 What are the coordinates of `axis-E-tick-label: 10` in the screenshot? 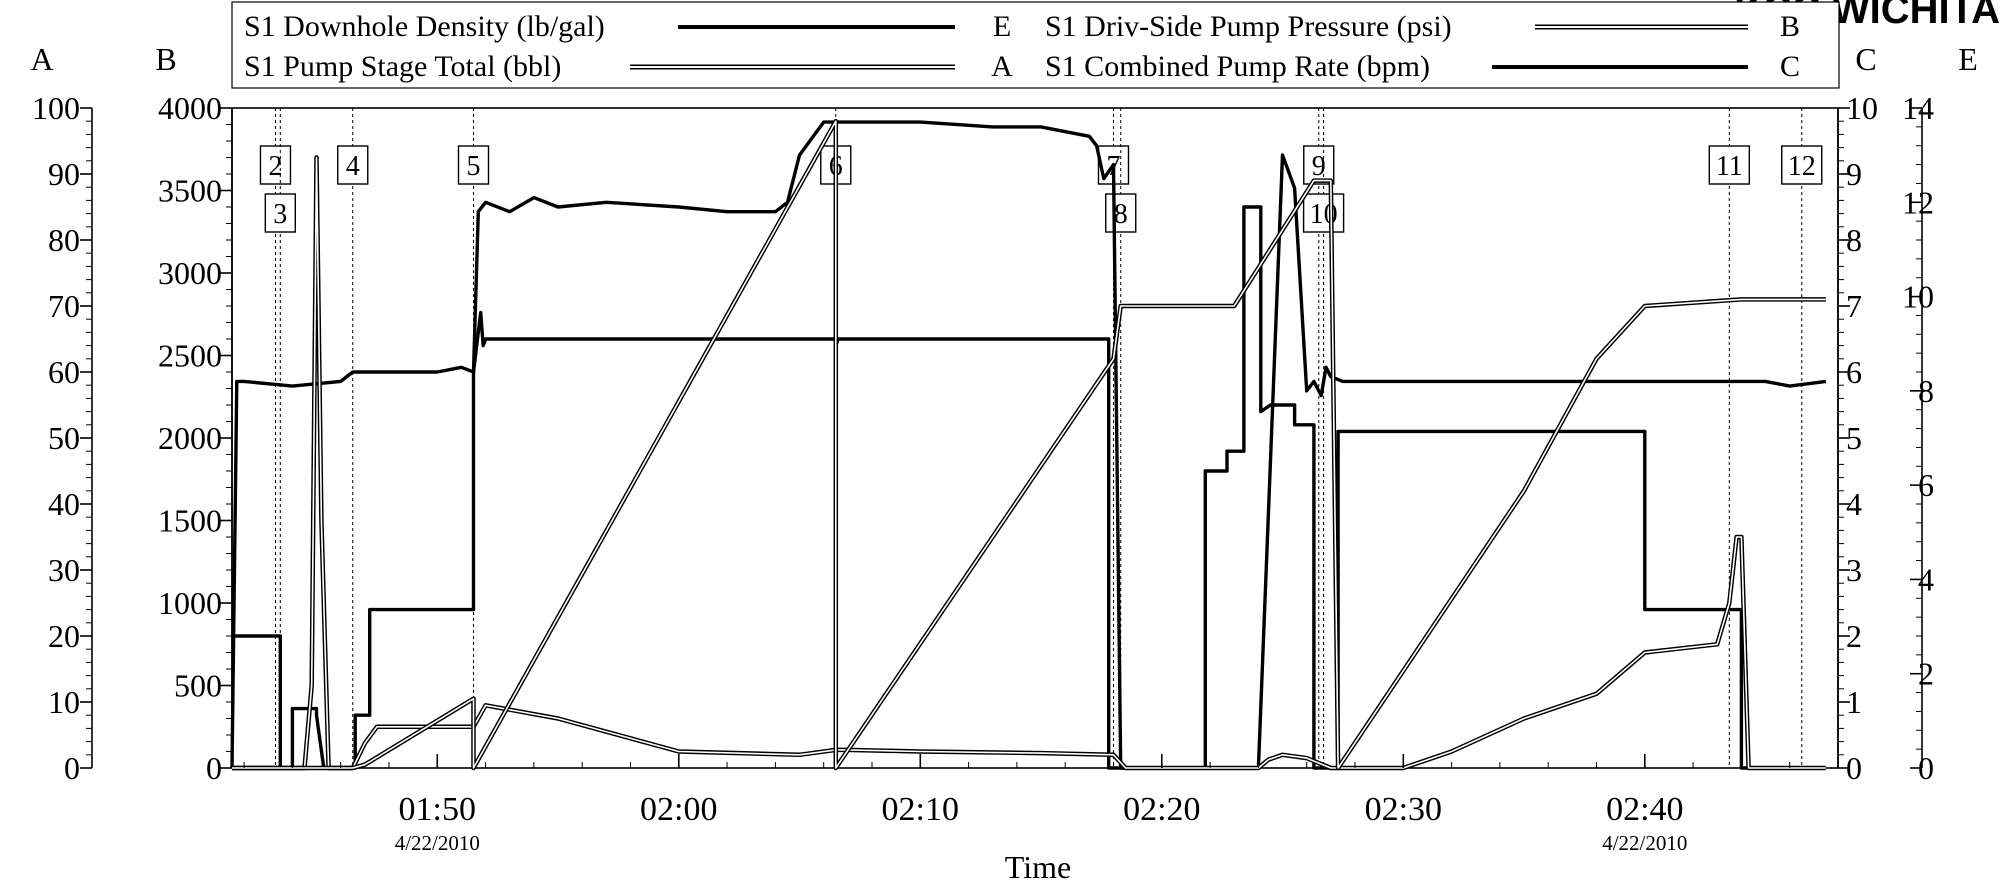 It's located at (1918, 297).